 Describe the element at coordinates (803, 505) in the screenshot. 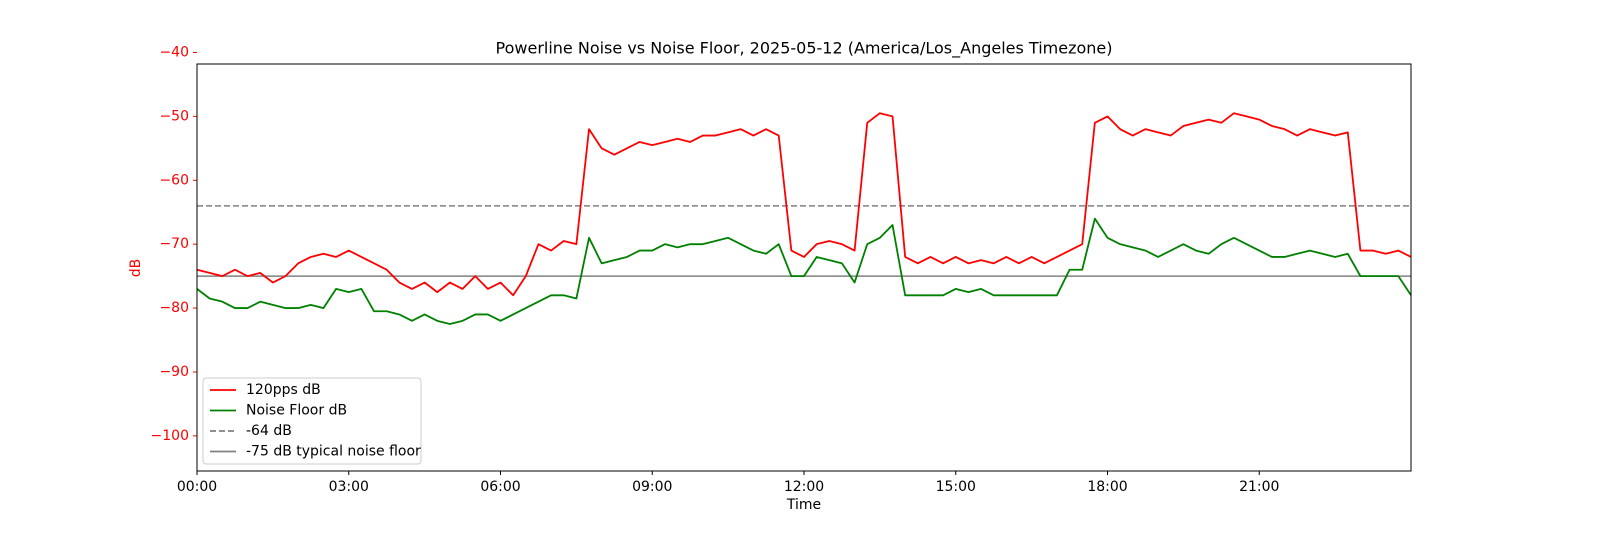

I see `x-axis-label: Time` at that location.